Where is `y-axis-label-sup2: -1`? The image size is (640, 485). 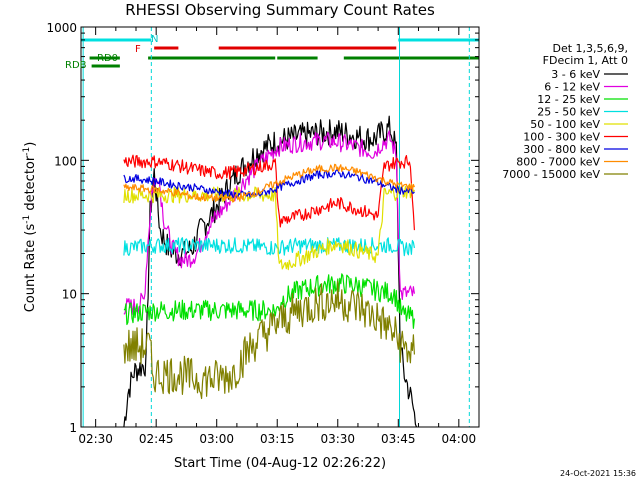
y-axis-label-sup2: -1 is located at coordinates (27, 151).